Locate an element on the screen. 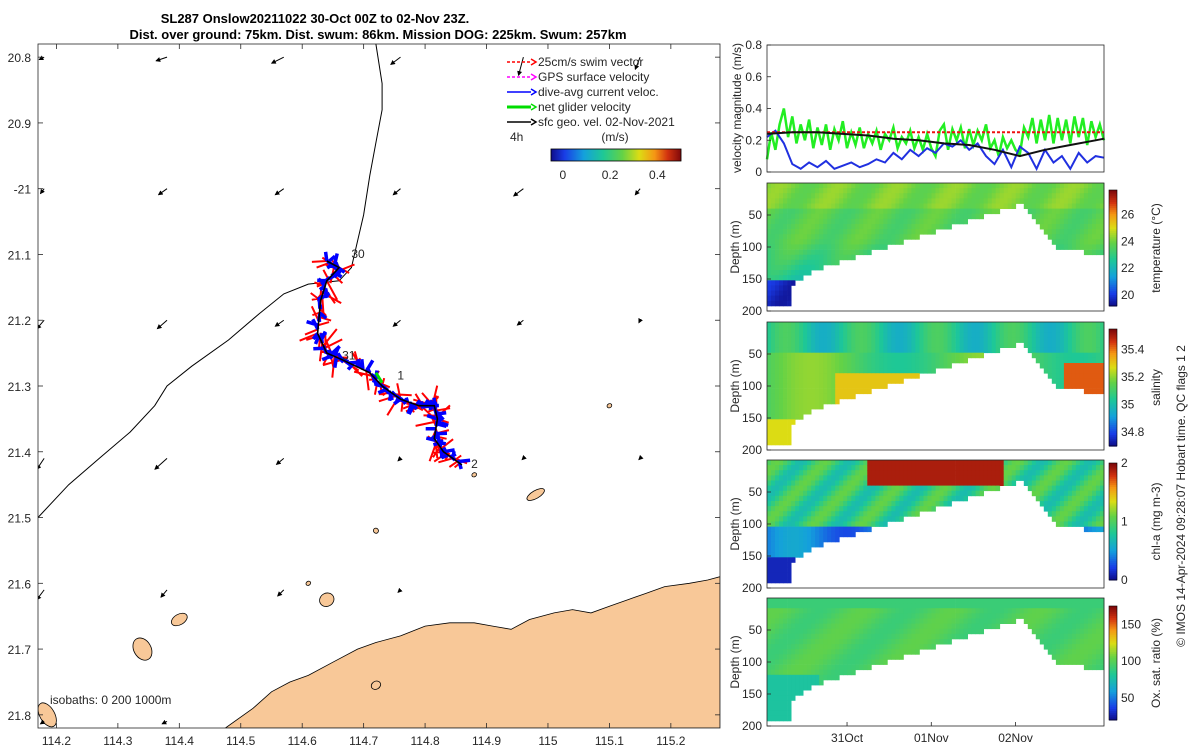 Image resolution: width=1200 pixels, height=750 pixels. net-velocity-segment is located at coordinates (379, 378).